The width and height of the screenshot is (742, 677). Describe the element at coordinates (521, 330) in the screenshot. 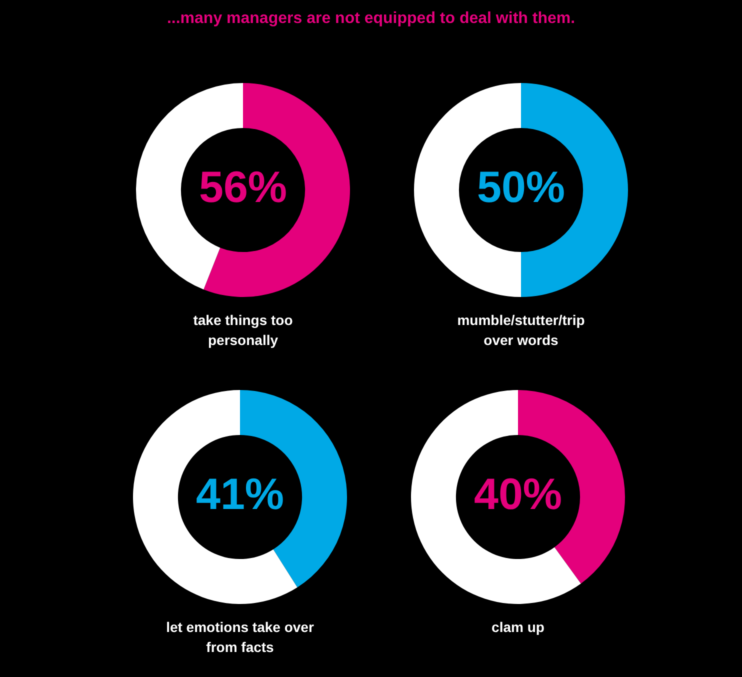

I see `text: mumble/stutter/trip over words` at that location.